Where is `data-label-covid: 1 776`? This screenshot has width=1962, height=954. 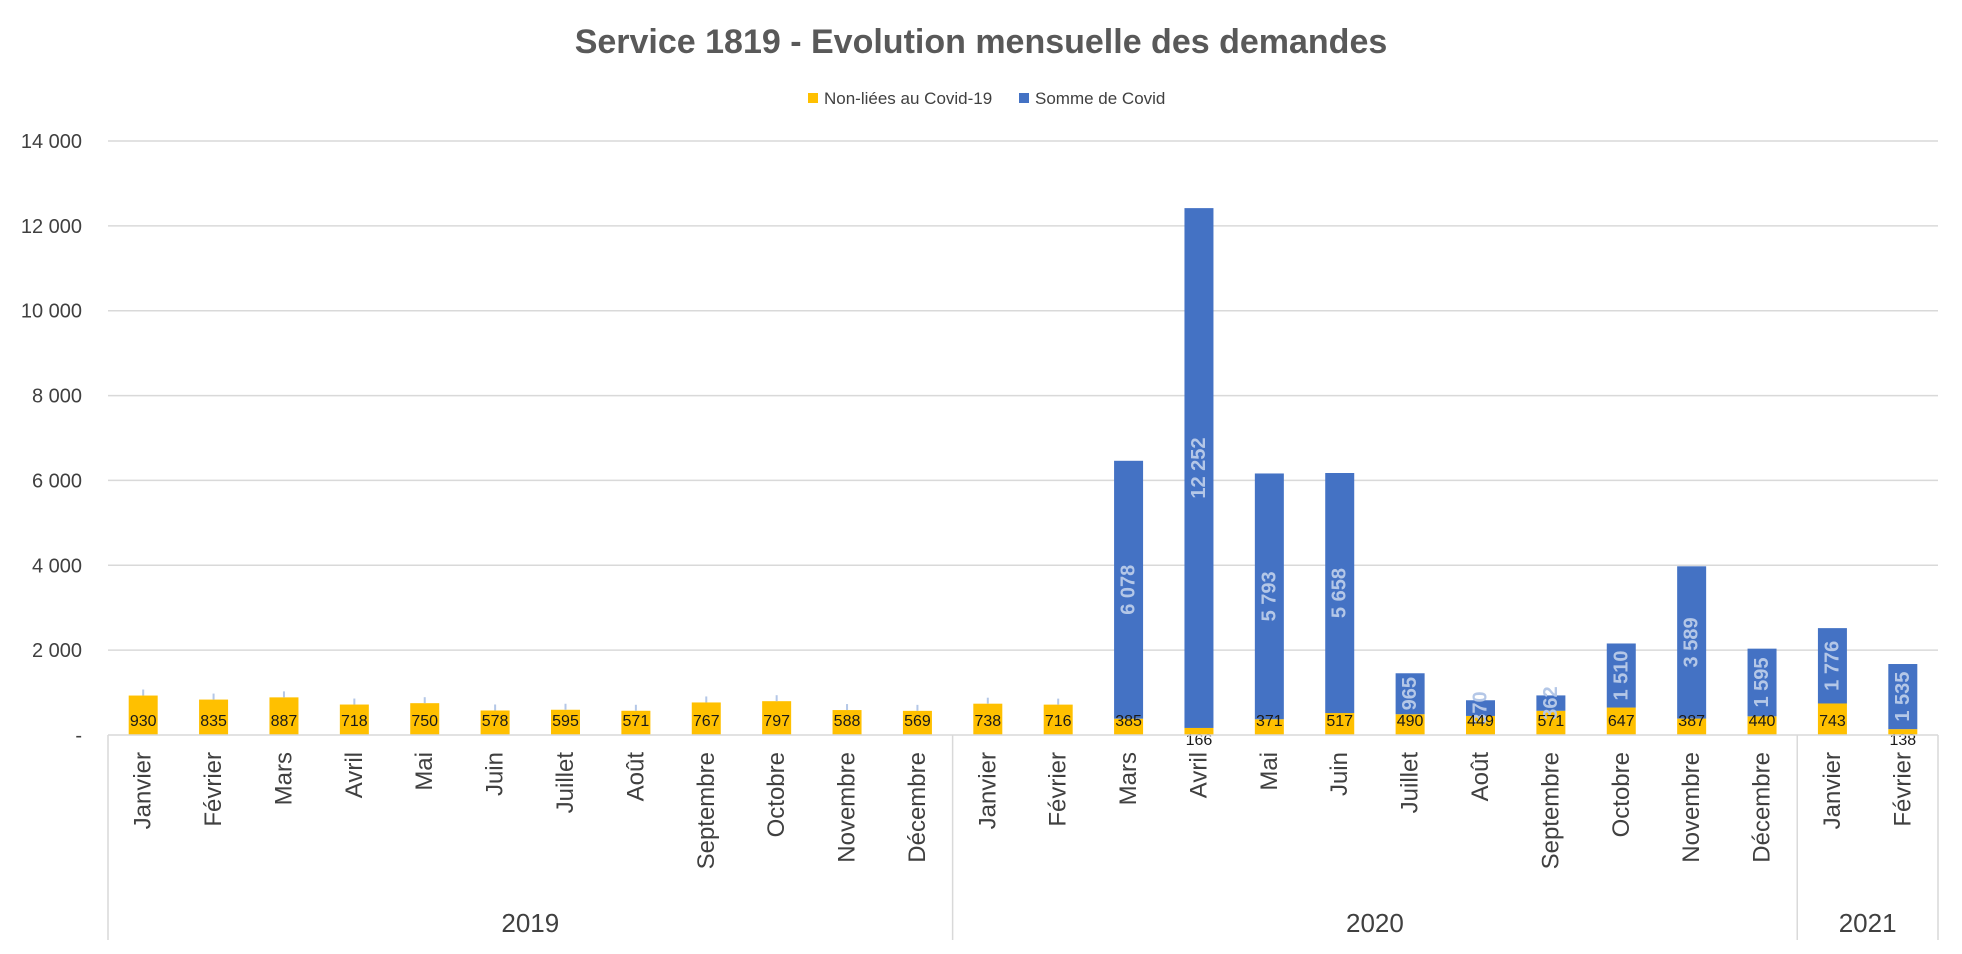 data-label-covid: 1 776 is located at coordinates (1832, 666).